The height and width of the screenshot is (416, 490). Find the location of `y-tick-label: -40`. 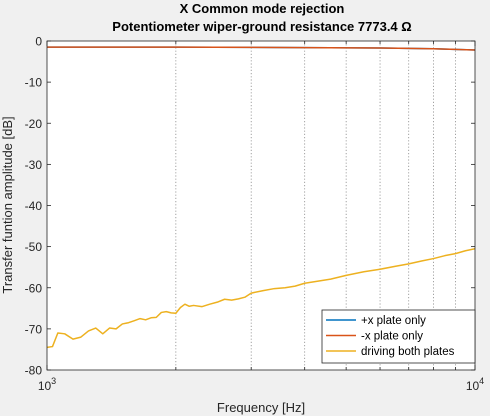

y-tick-label: -40 is located at coordinates (34, 206).